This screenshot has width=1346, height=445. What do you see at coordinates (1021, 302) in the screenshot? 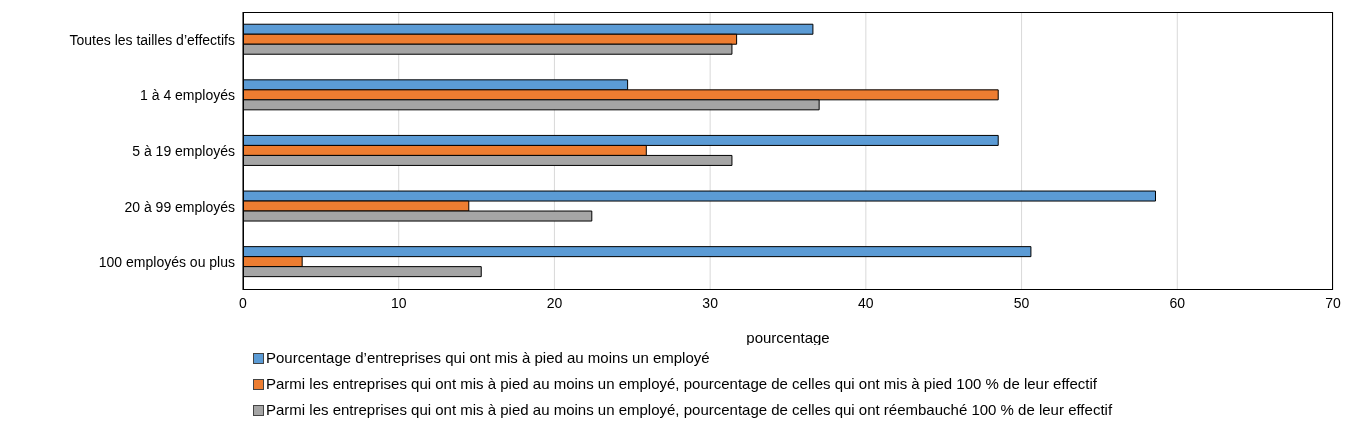
I see `x-tick-label: 50` at bounding box center [1021, 302].